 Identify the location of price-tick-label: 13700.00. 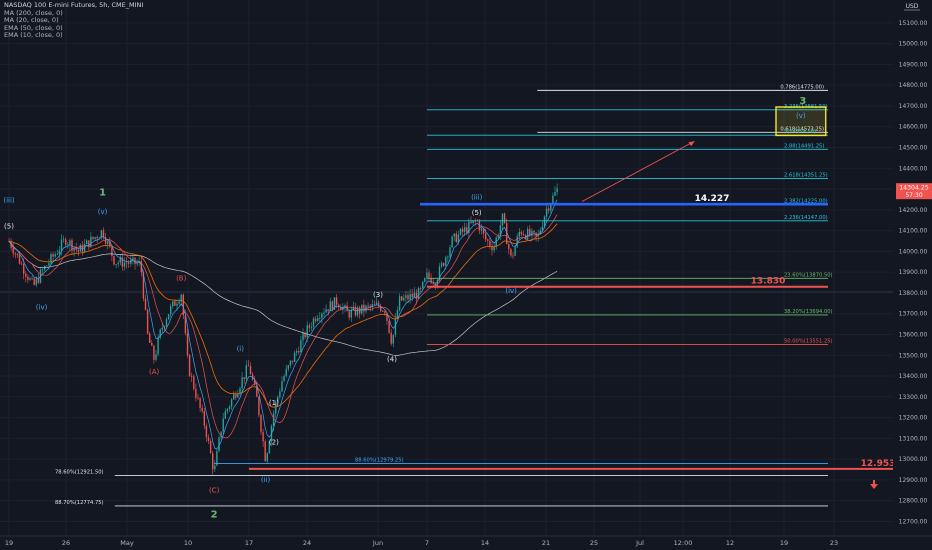
(913, 314).